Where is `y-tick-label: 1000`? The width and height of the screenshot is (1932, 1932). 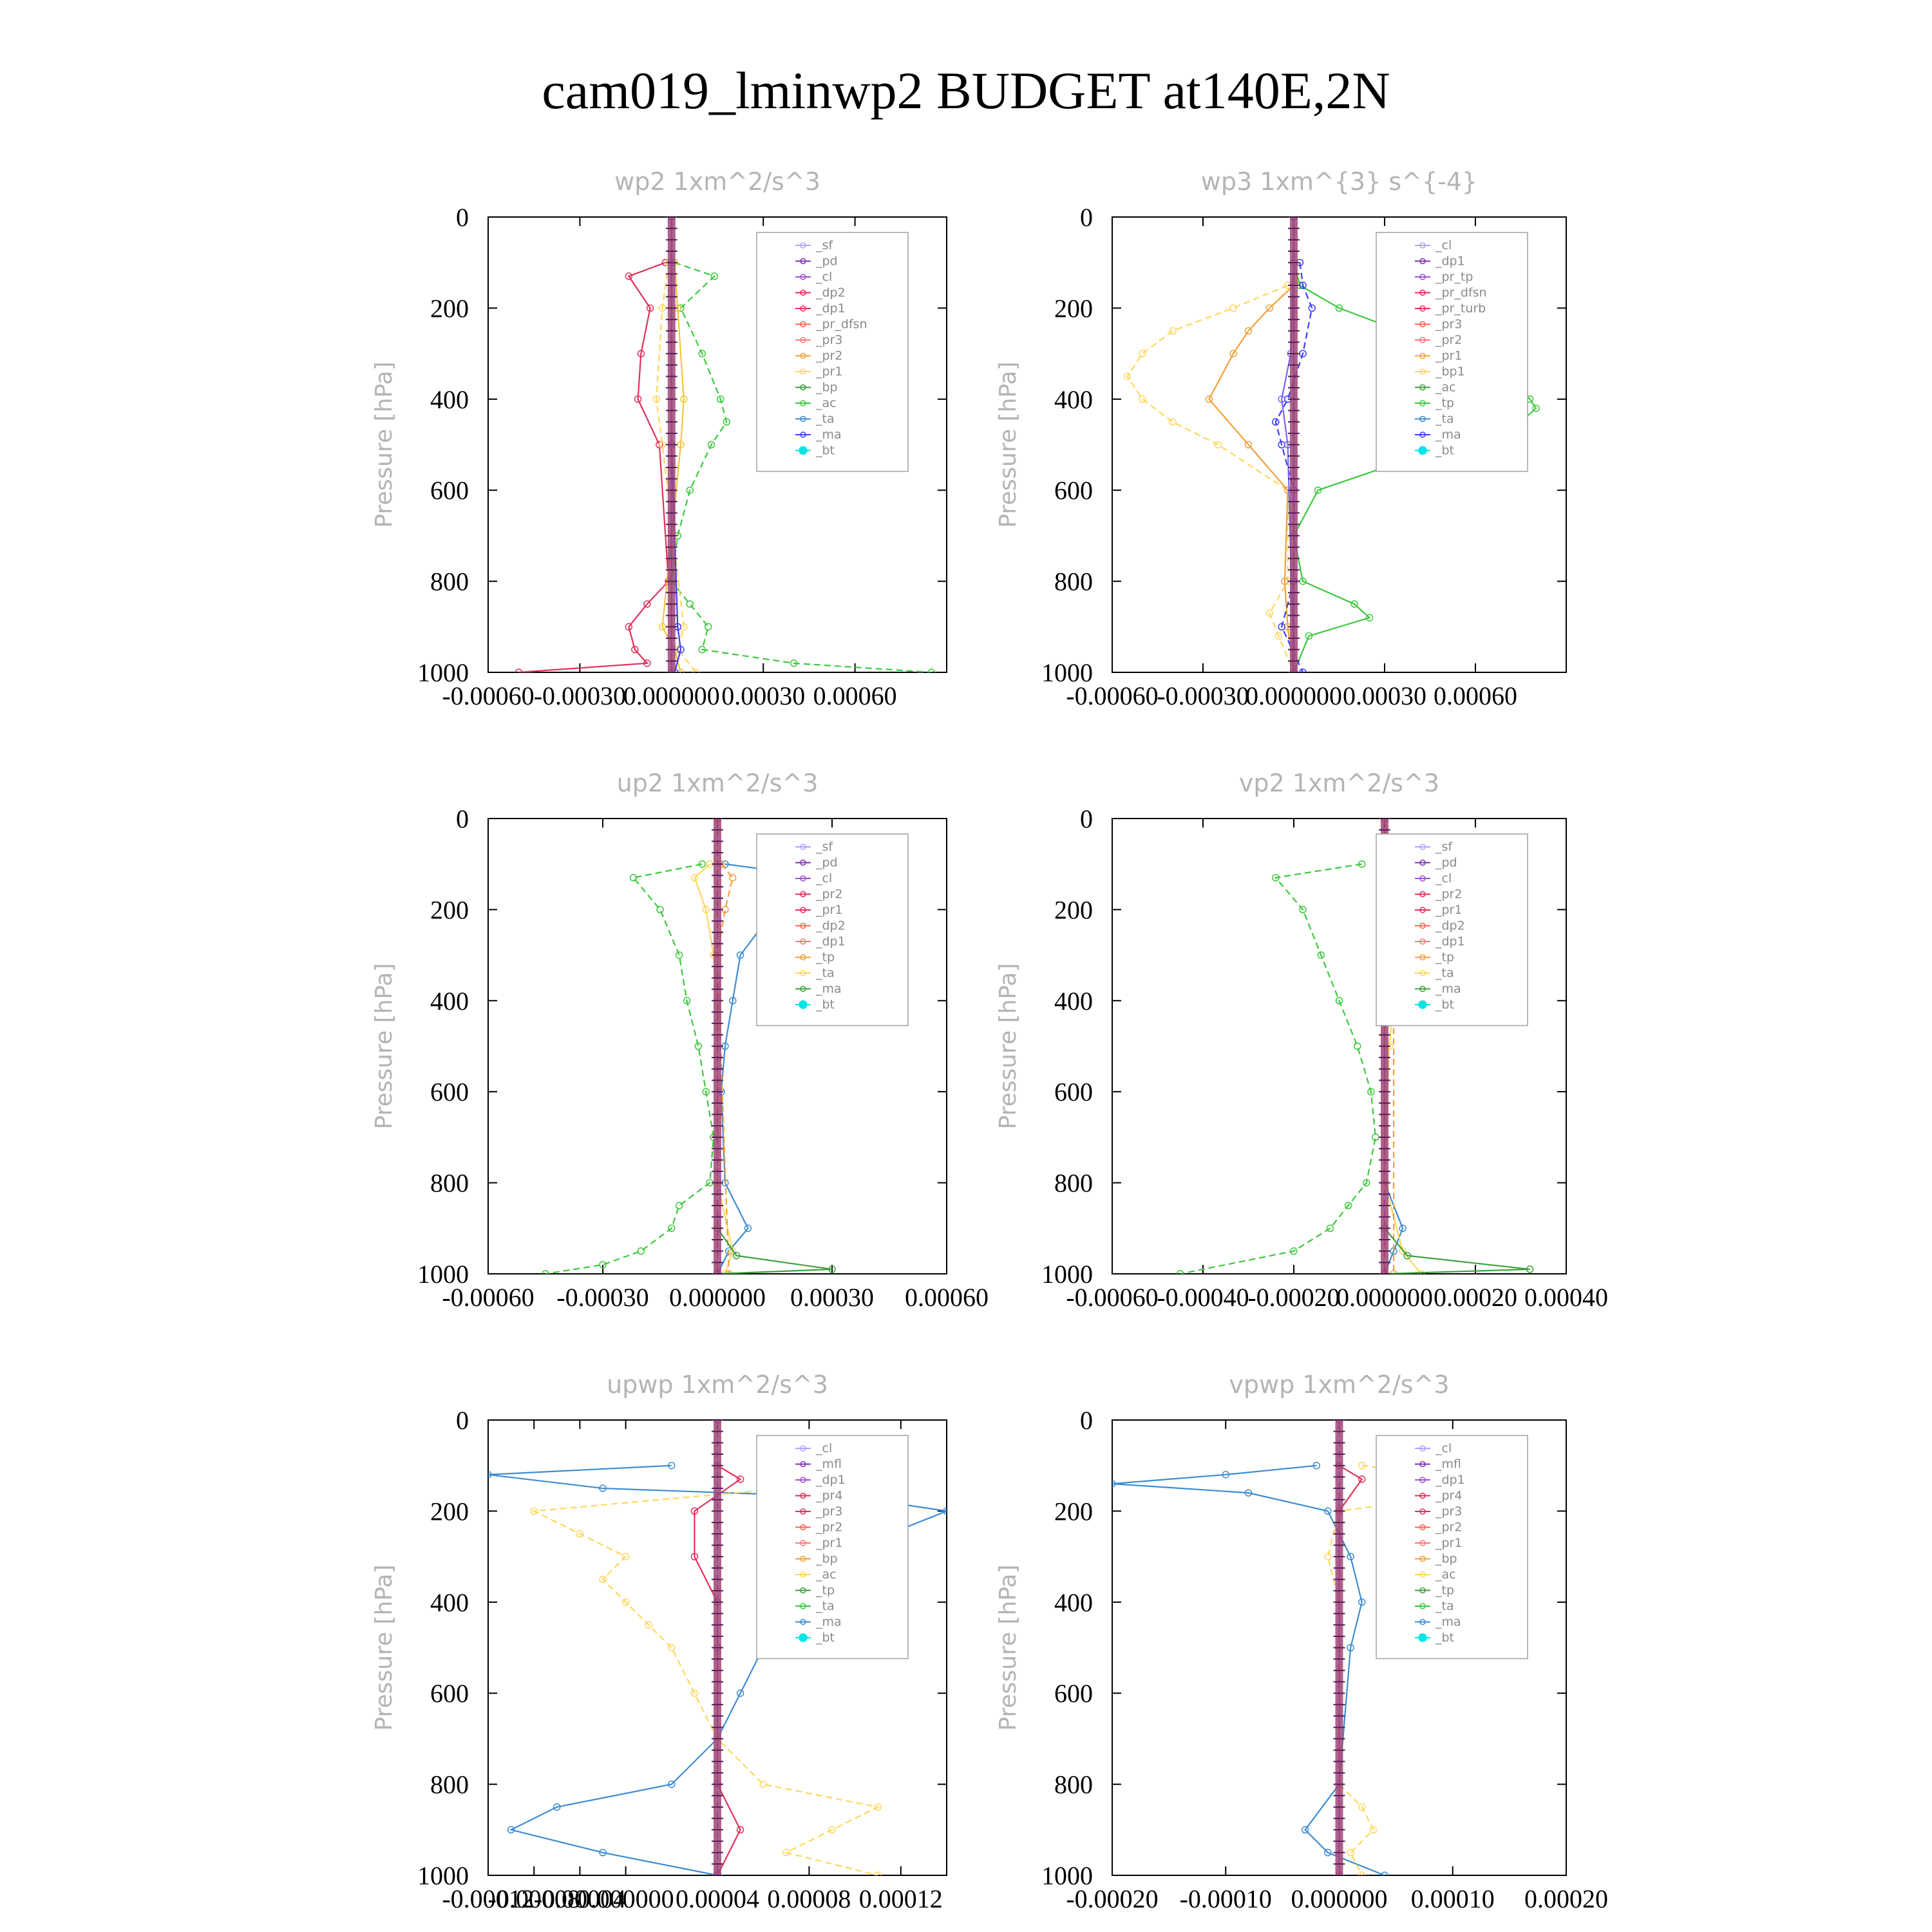
y-tick-label: 1000 is located at coordinates (1067, 673).